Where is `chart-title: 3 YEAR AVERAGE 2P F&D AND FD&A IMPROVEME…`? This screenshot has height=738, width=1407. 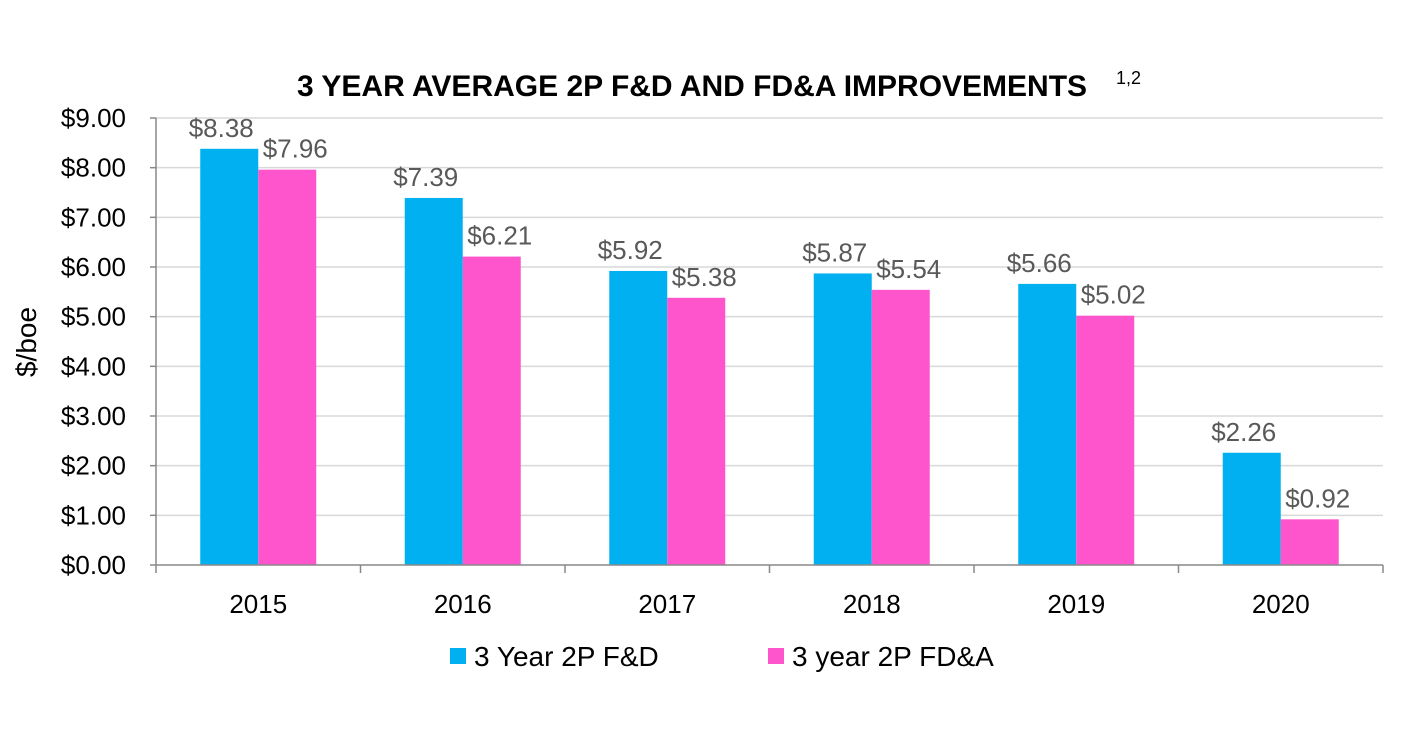 chart-title: 3 YEAR AVERAGE 2P F&D AND FD&A IMPROVEME… is located at coordinates (692, 86).